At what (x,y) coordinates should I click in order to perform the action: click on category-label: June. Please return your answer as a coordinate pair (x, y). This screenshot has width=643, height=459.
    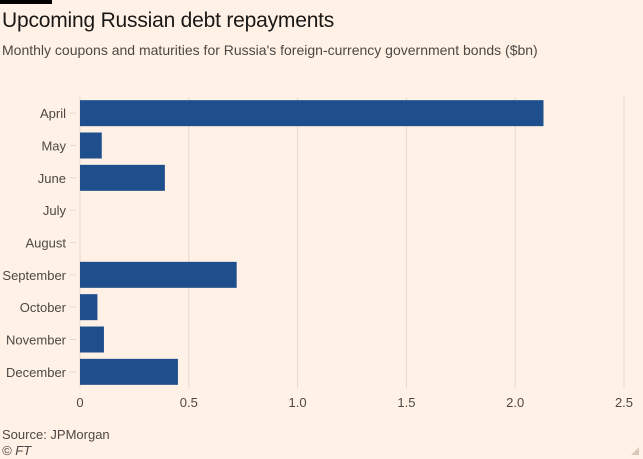
    Looking at the image, I should click on (52, 178).